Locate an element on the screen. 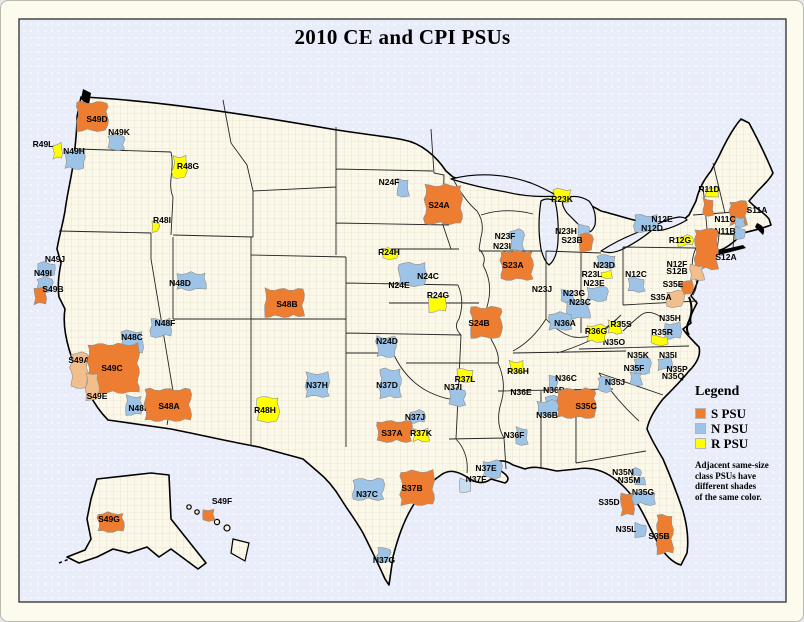  psu-N37F: N37F is located at coordinates (472, 483).